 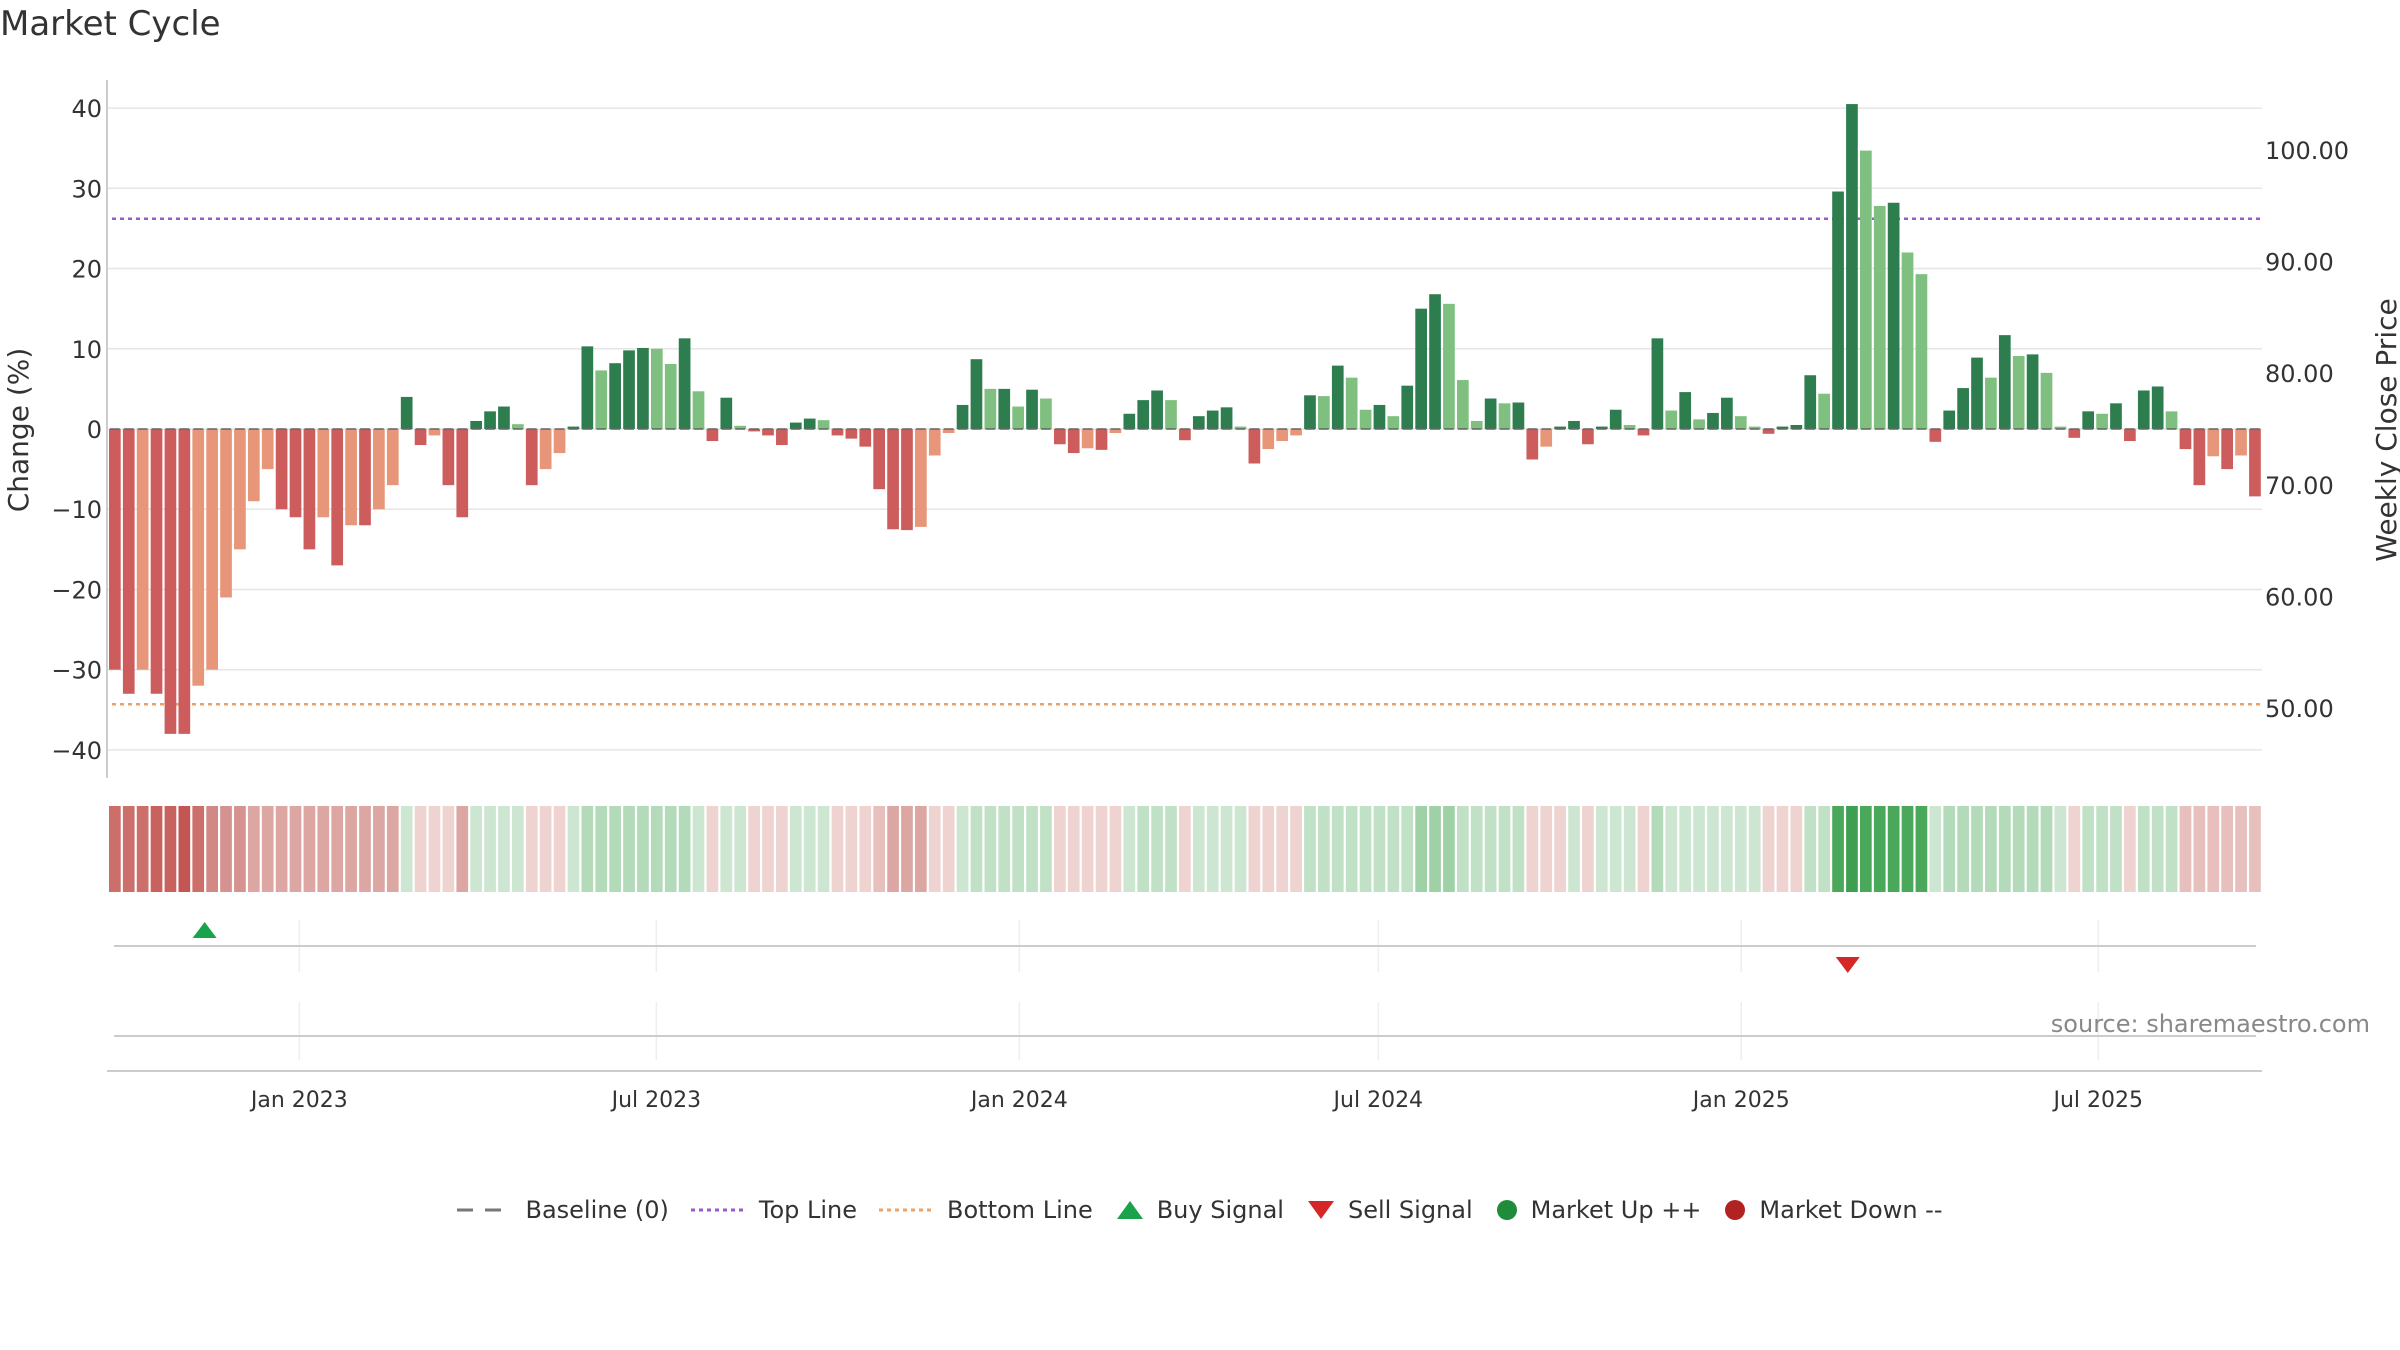 What do you see at coordinates (773, 1210) in the screenshot?
I see `legend-item-top-line: Top Line` at bounding box center [773, 1210].